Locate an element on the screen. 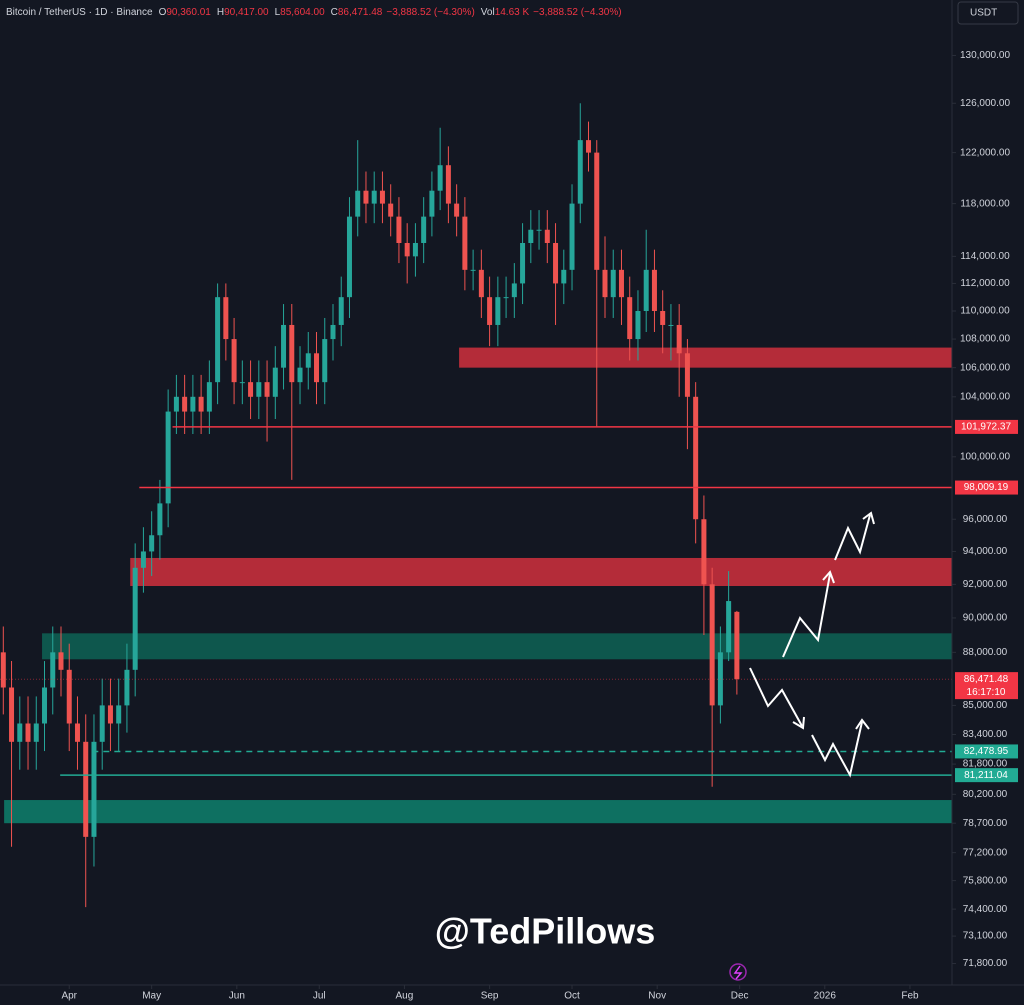  field-value: 90,417.00 is located at coordinates (246, 12).